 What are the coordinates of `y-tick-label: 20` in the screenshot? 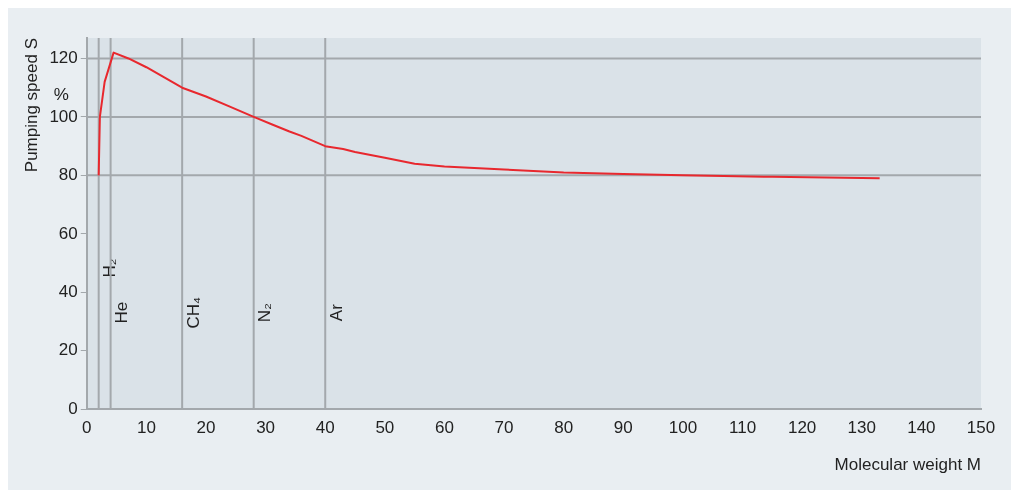 It's located at (68, 350).